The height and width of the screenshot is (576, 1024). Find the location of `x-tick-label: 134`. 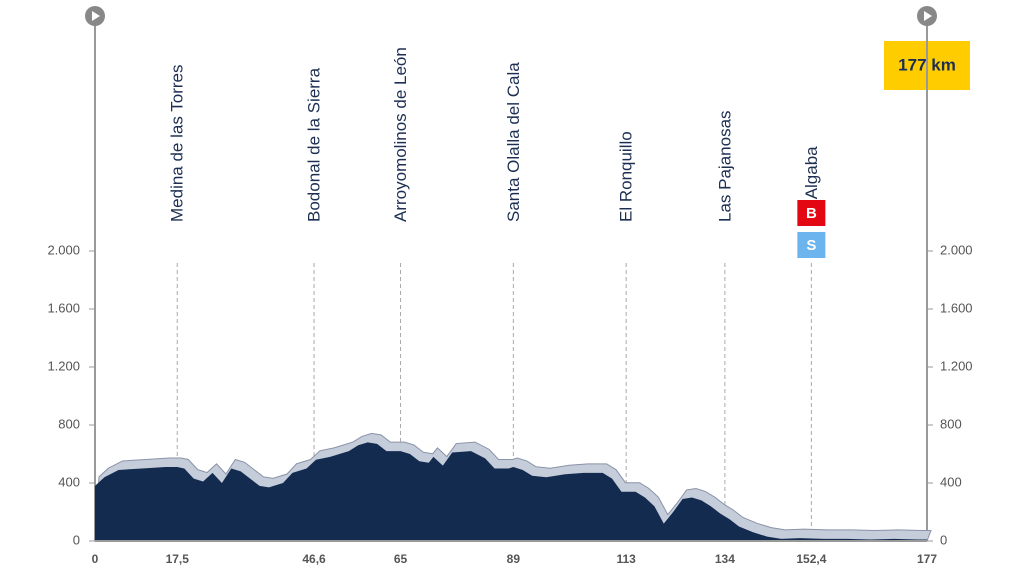

x-tick-label: 134 is located at coordinates (725, 559).